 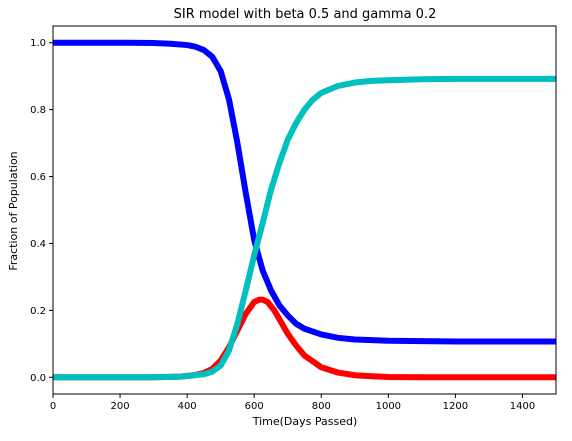 What do you see at coordinates (321, 406) in the screenshot?
I see `x-tick-label-4: 800` at bounding box center [321, 406].